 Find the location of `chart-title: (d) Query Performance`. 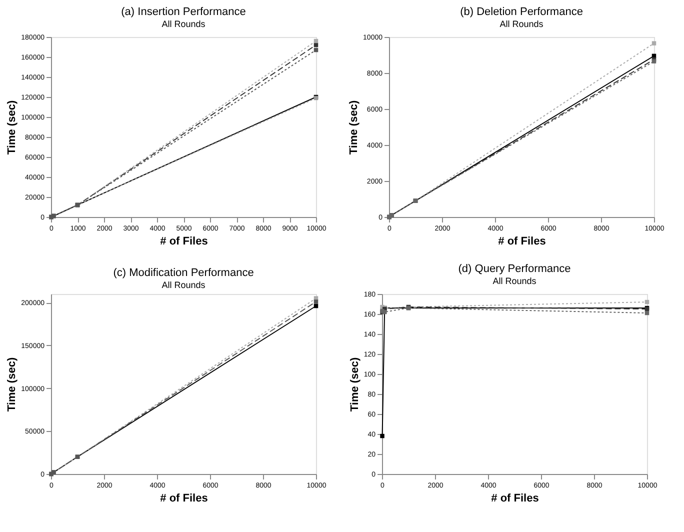

chart-title: (d) Query Performance is located at coordinates (514, 269).